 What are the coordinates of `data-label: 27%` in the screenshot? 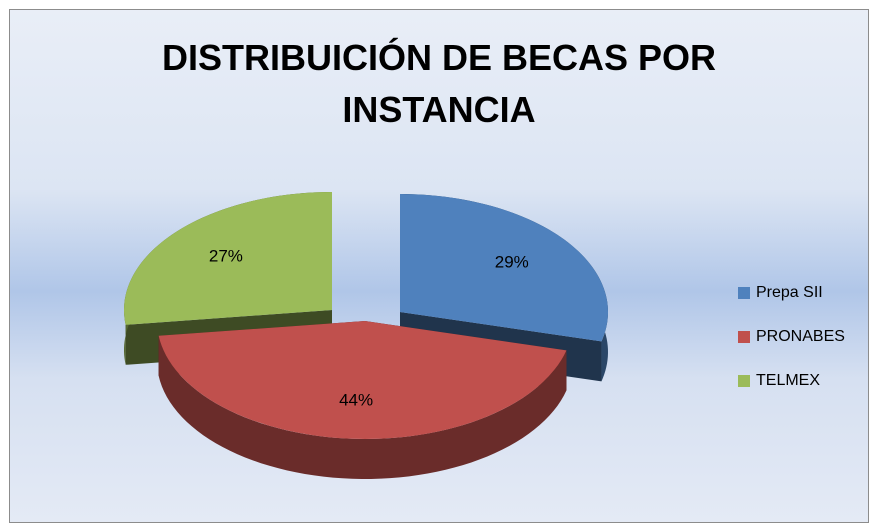 It's located at (226, 255).